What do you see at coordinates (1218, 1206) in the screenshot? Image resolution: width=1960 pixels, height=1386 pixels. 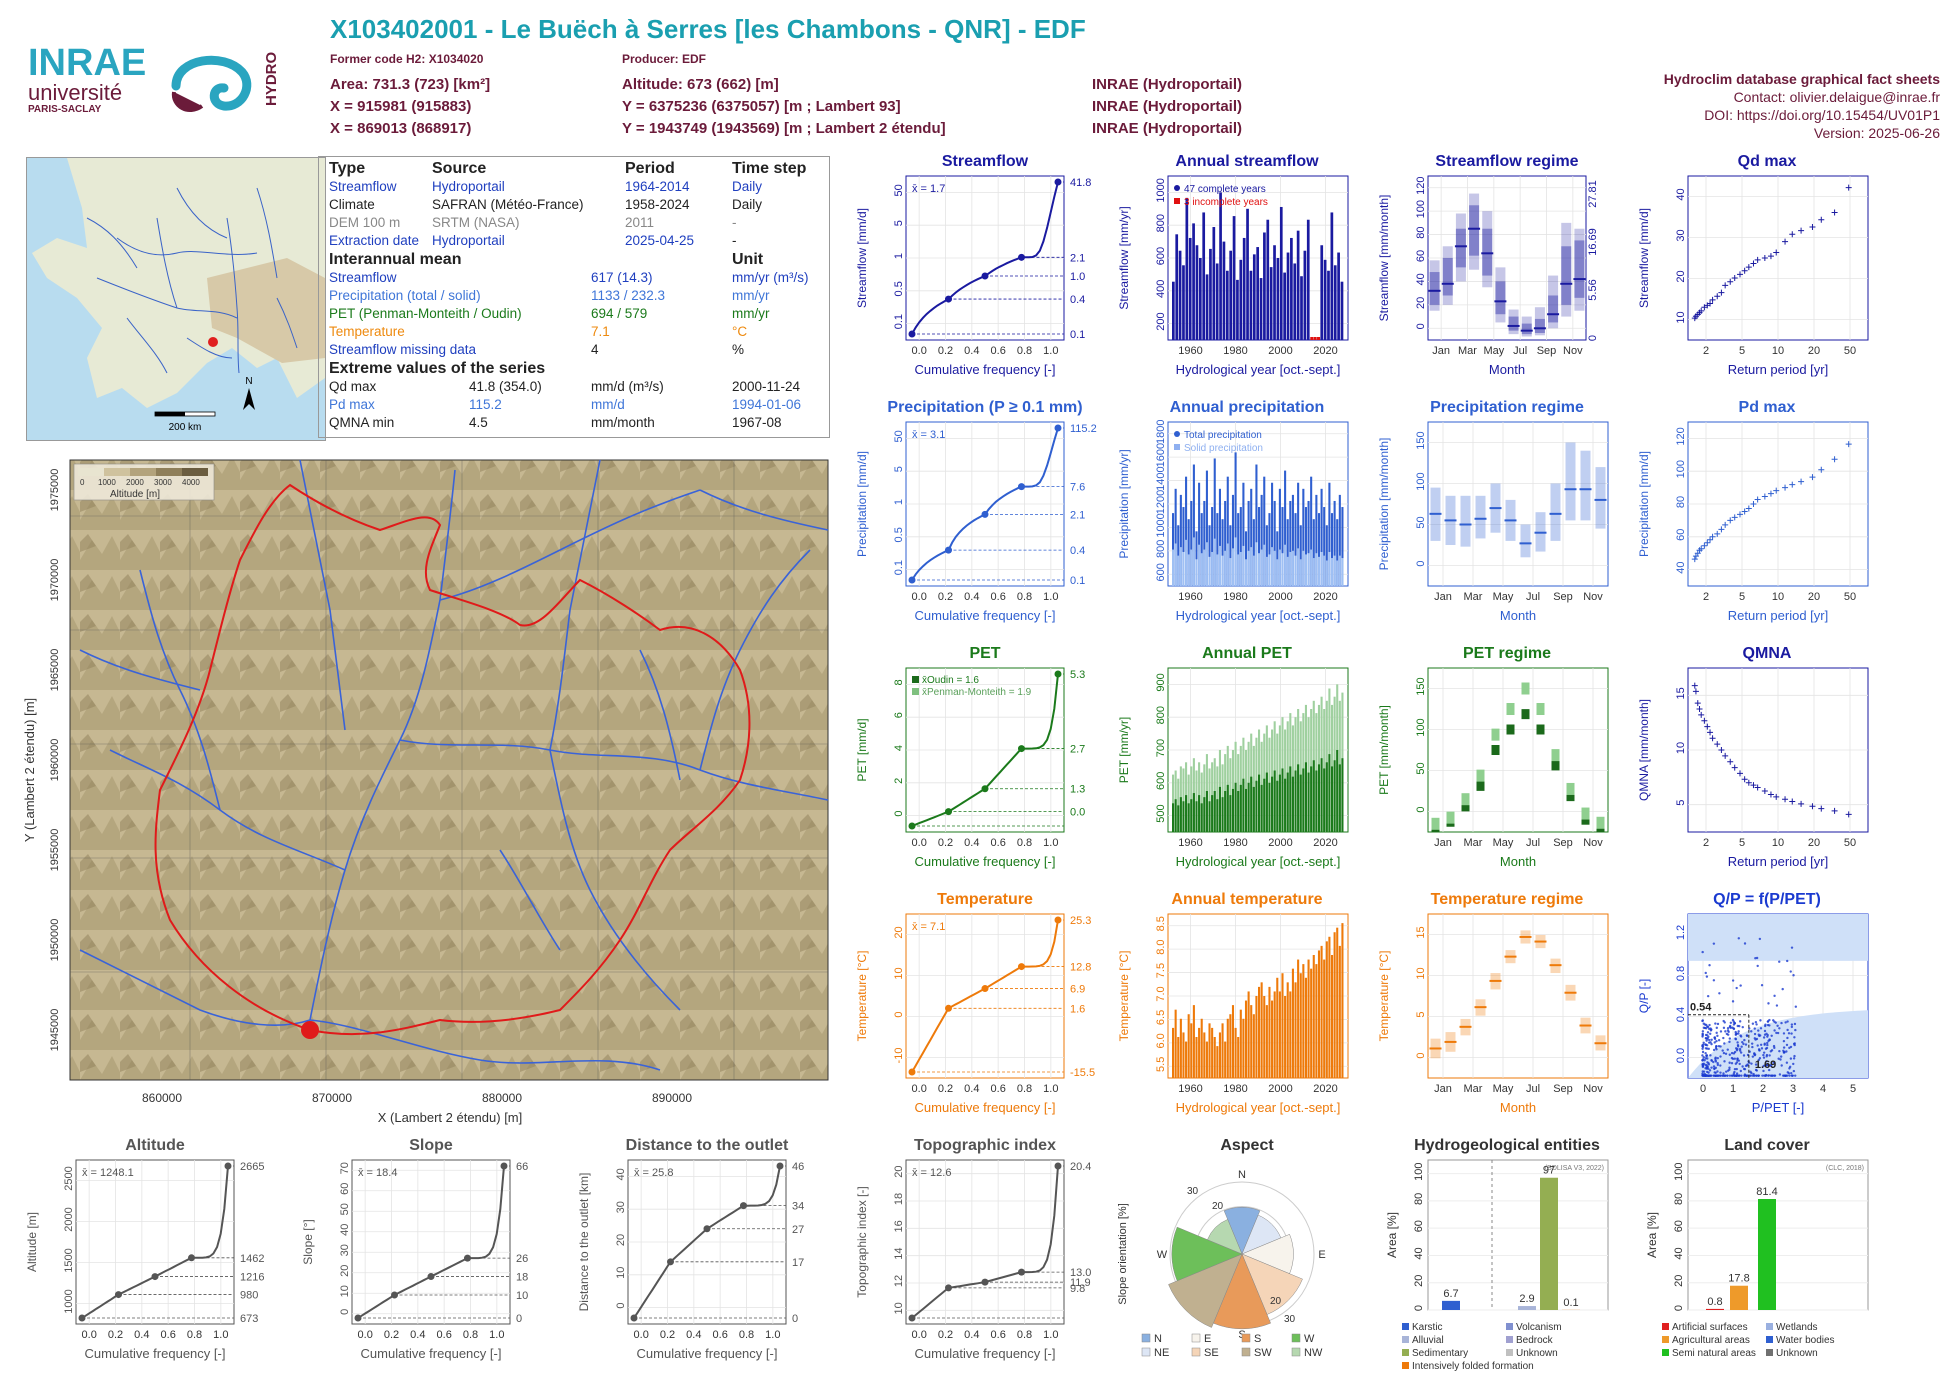 I see `ring-label: 20` at bounding box center [1218, 1206].